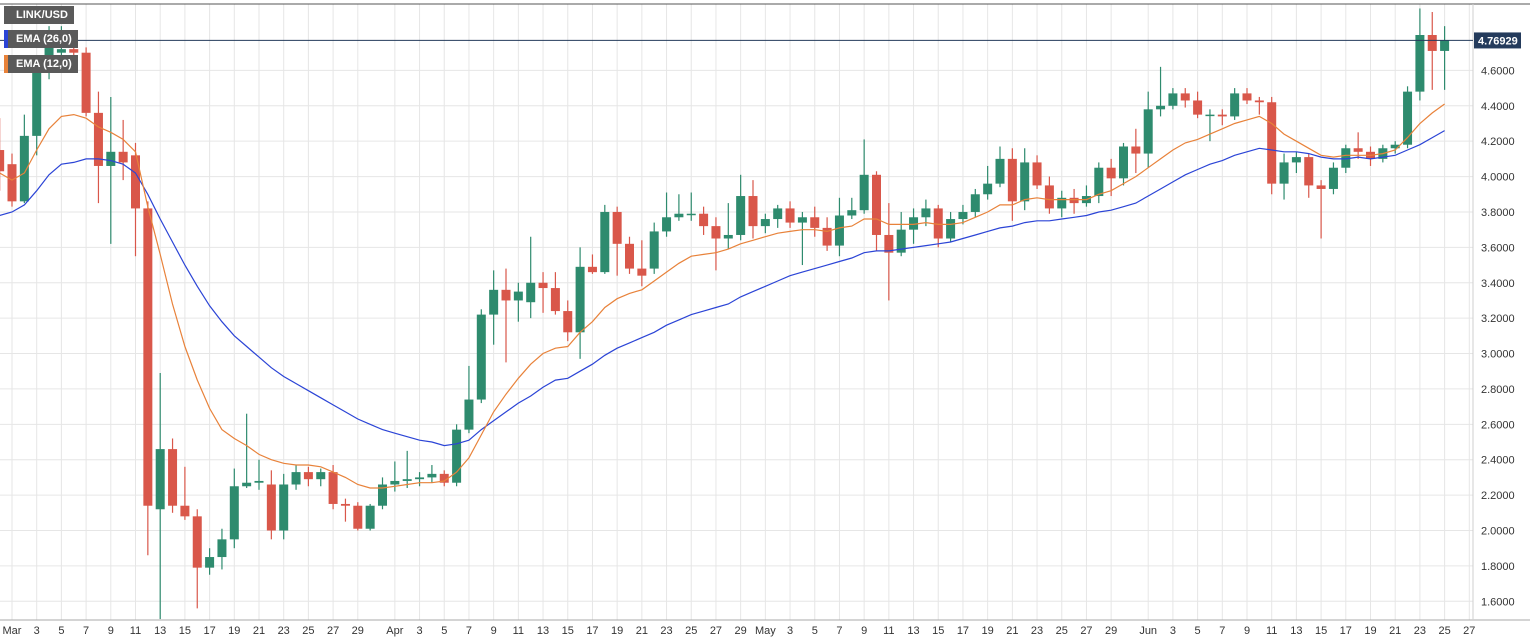 The height and width of the screenshot is (641, 1536). Describe the element at coordinates (1498, 390) in the screenshot. I see `y-tick-label: 2.8000` at that location.